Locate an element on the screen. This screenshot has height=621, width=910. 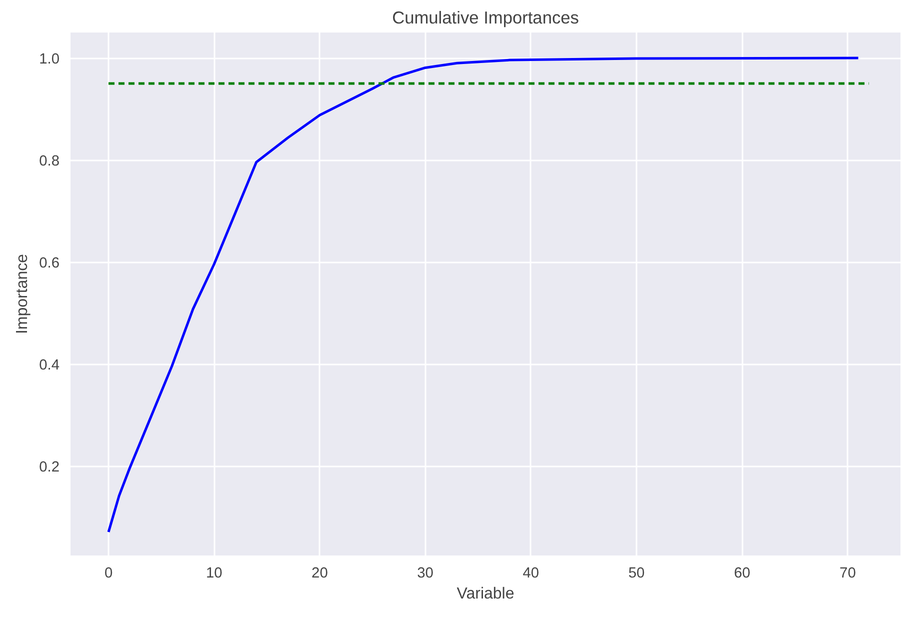
chart-title: Cumulative Importances is located at coordinates (486, 18).